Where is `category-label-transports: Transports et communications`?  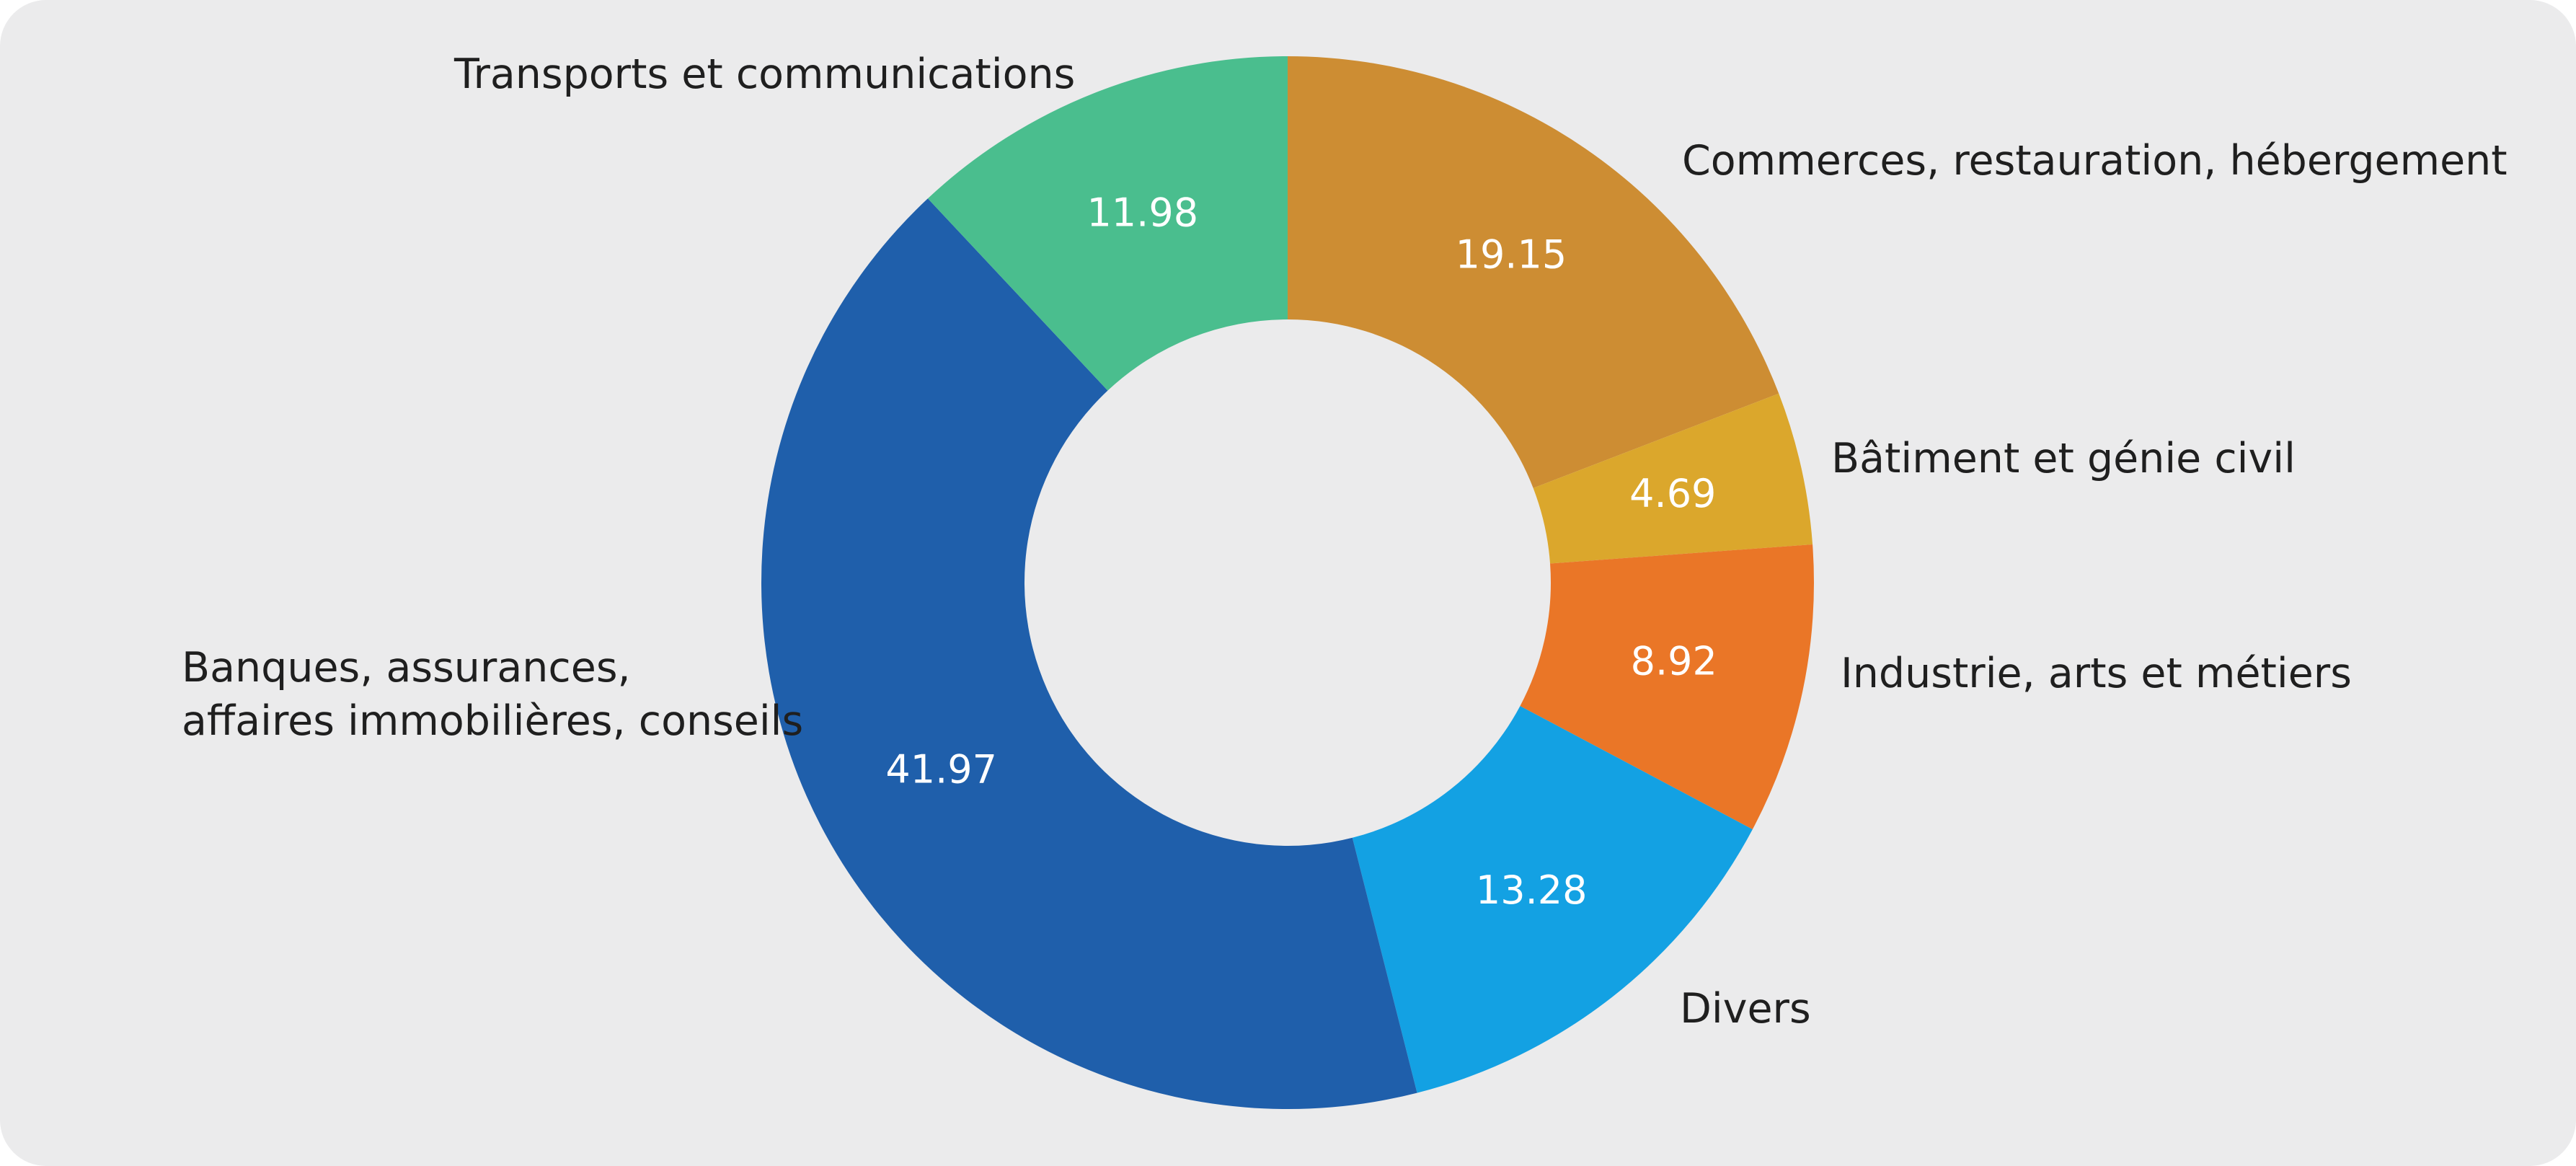
category-label-transports: Transports et communications is located at coordinates (764, 74).